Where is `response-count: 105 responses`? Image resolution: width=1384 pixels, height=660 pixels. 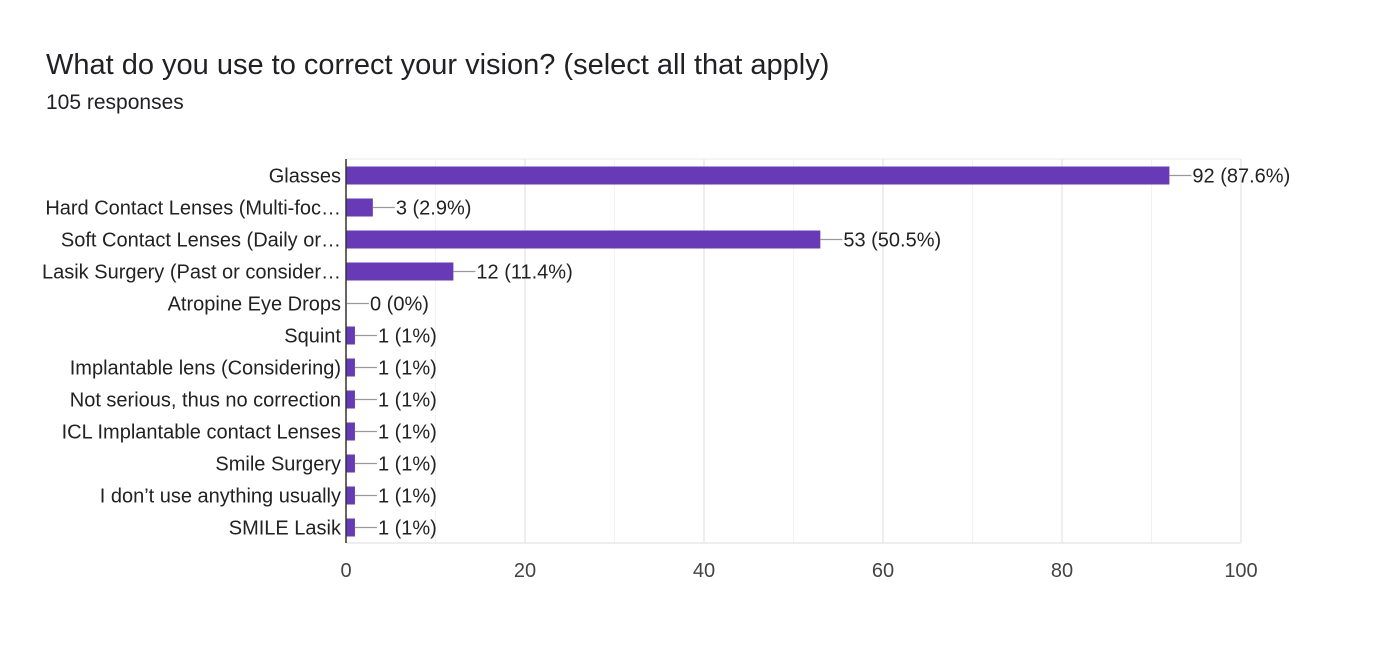
response-count: 105 responses is located at coordinates (115, 102).